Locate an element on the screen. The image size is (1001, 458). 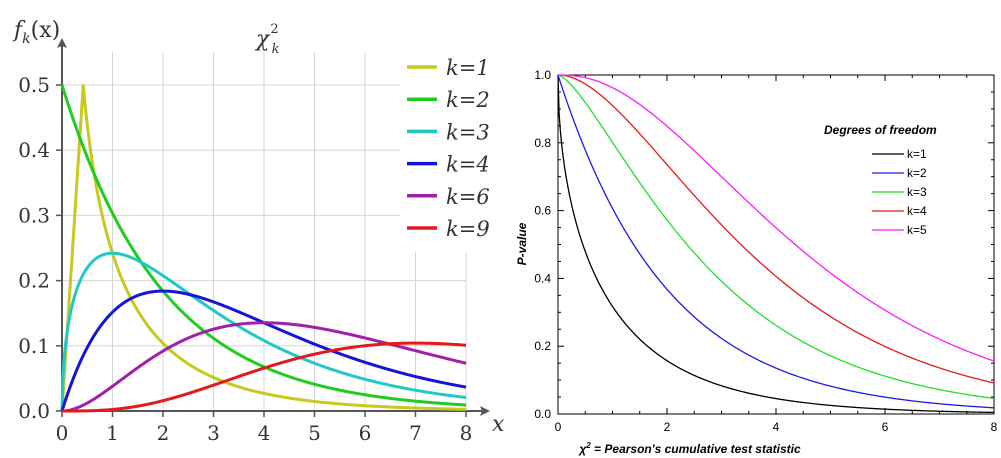
pvalue-xlabel-chi: χ is located at coordinates (582, 449).